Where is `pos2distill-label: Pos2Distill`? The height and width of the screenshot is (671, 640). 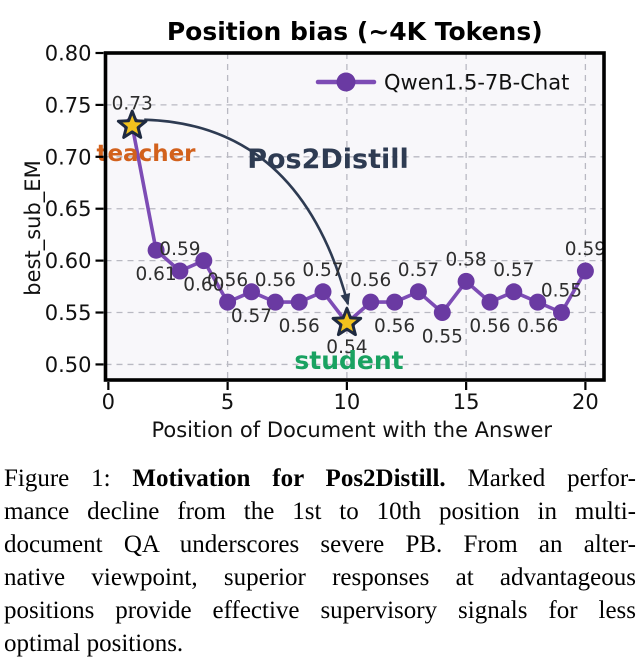 pos2distill-label: Pos2Distill is located at coordinates (328, 159).